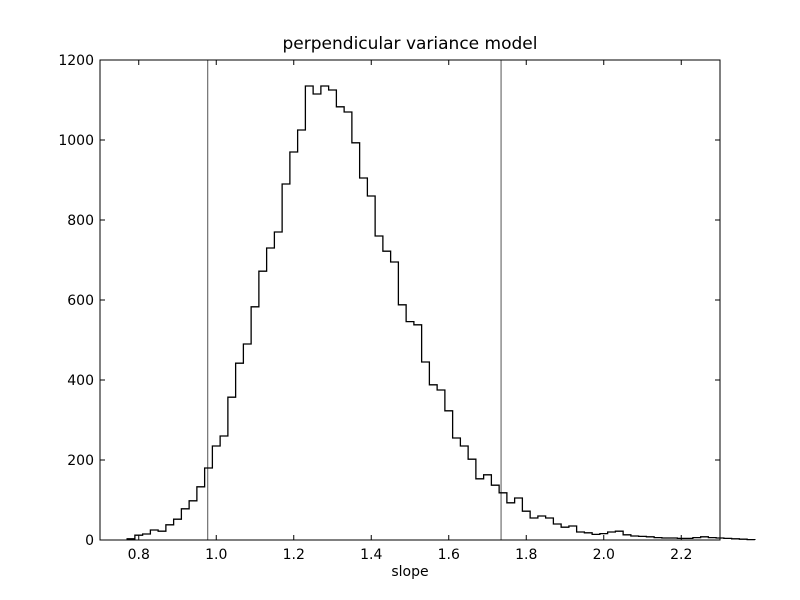  What do you see at coordinates (371, 555) in the screenshot?
I see `x-tick-label: 1.4` at bounding box center [371, 555].